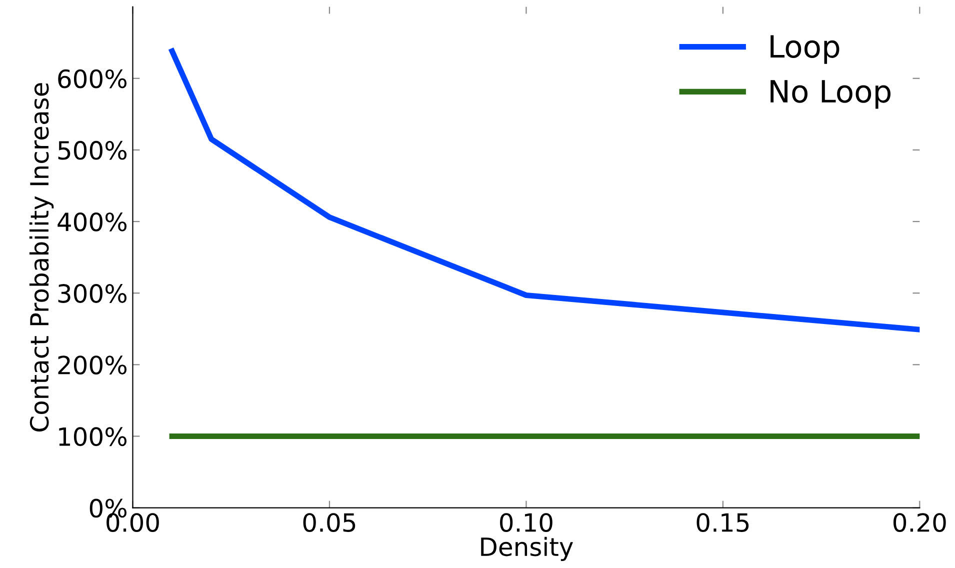 The image size is (955, 568). Describe the element at coordinates (92, 293) in the screenshot. I see `y-tick-label: 300%` at that location.